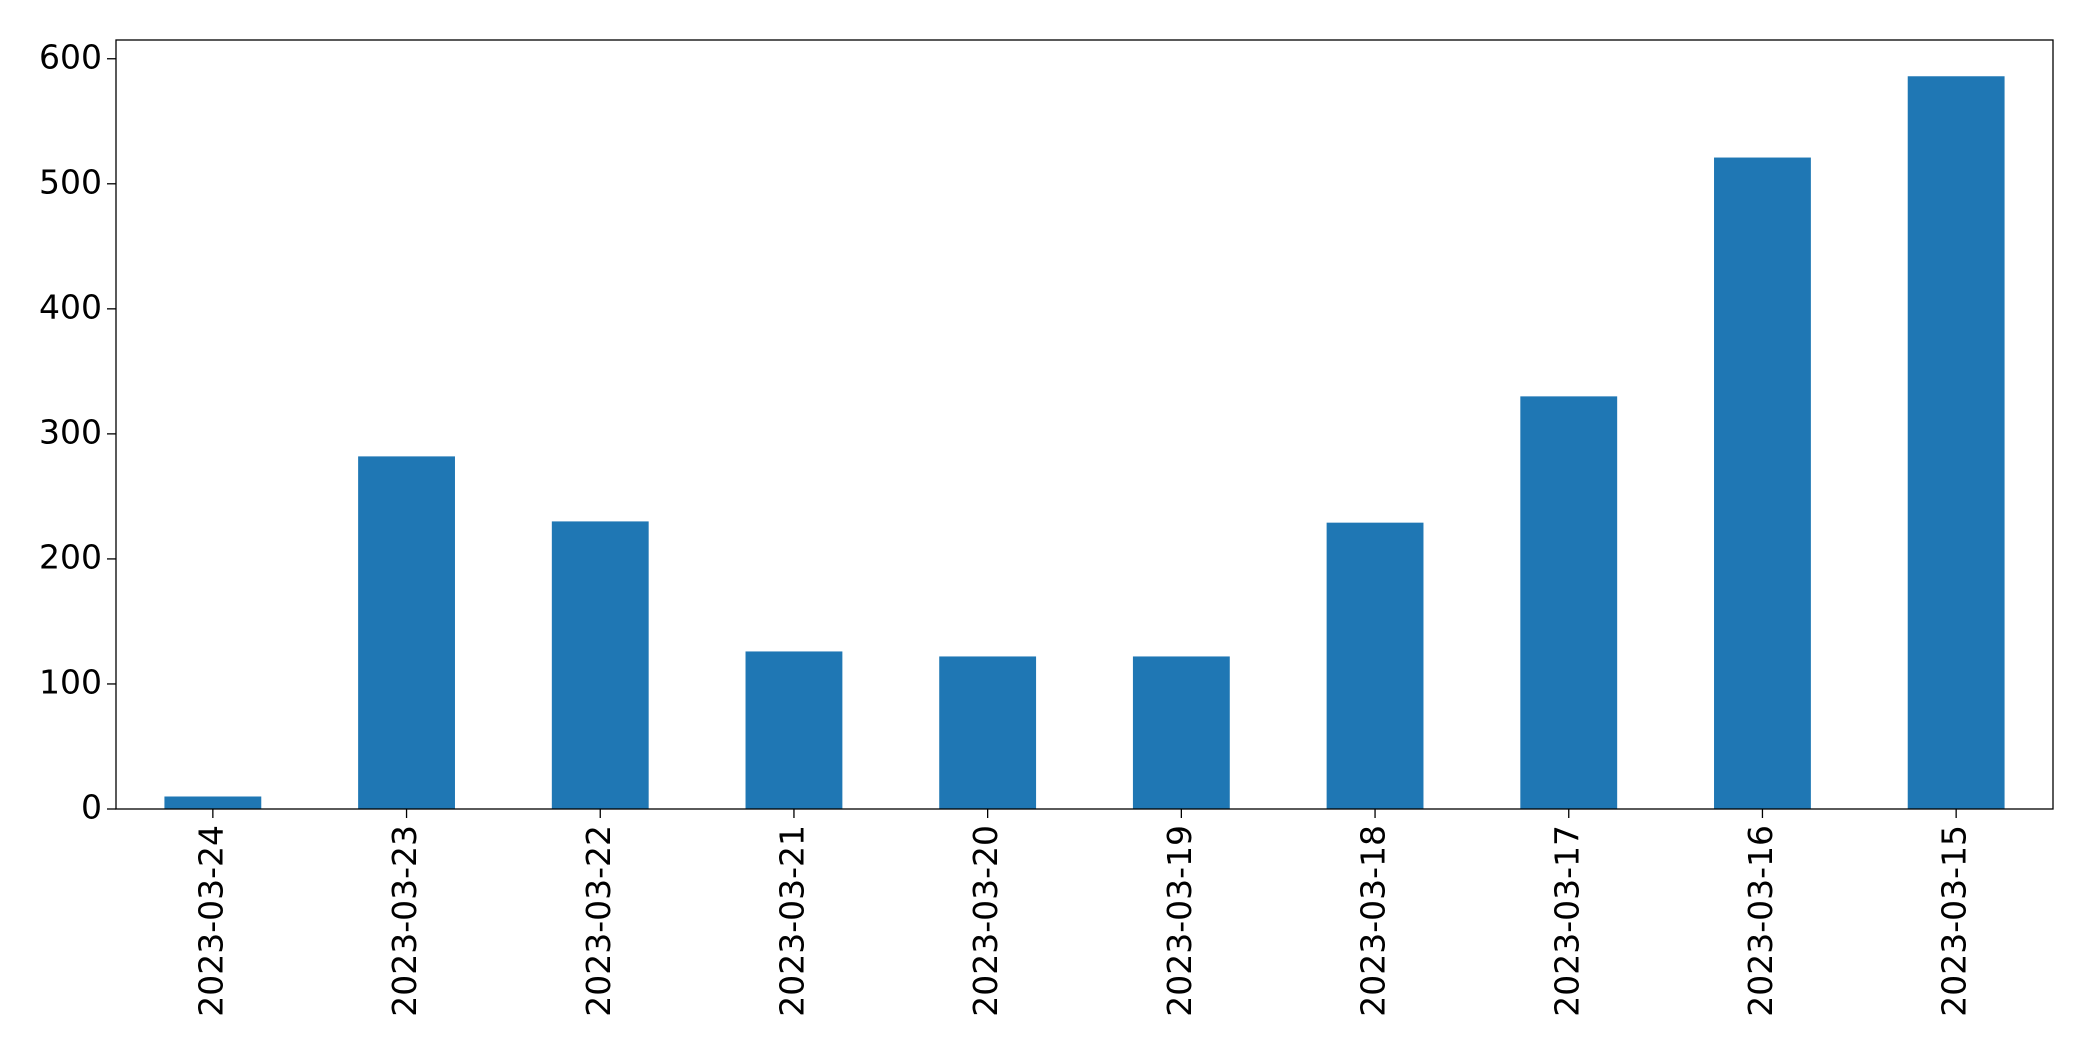  Describe the element at coordinates (70, 181) in the screenshot. I see `y-tick-label: 500` at that location.